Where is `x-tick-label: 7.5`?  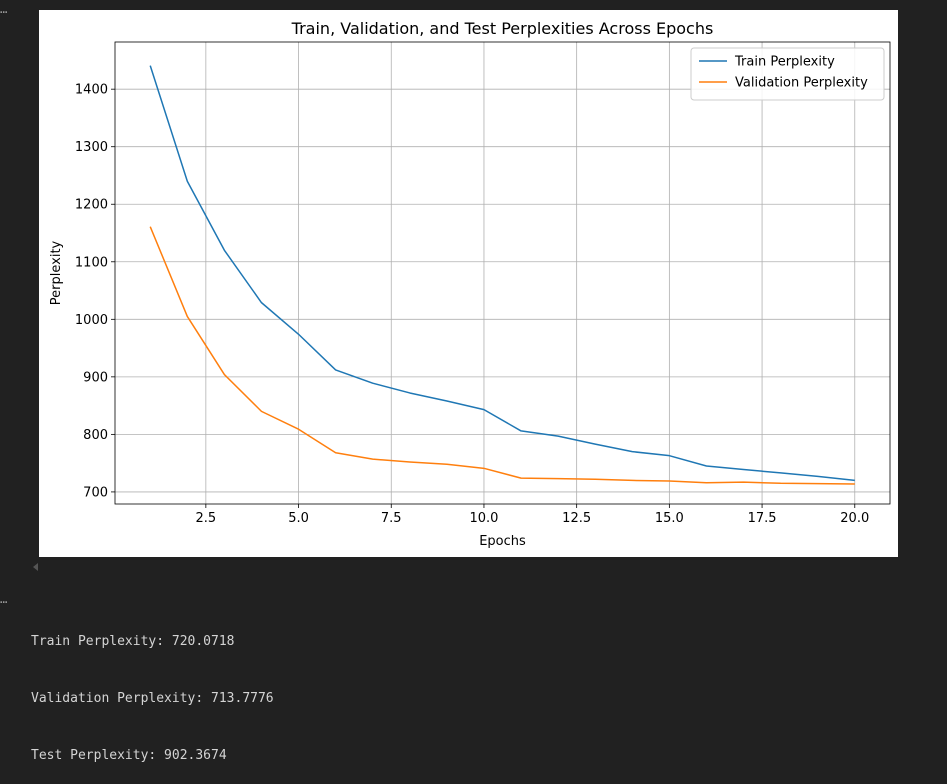 x-tick-label: 7.5 is located at coordinates (391, 518).